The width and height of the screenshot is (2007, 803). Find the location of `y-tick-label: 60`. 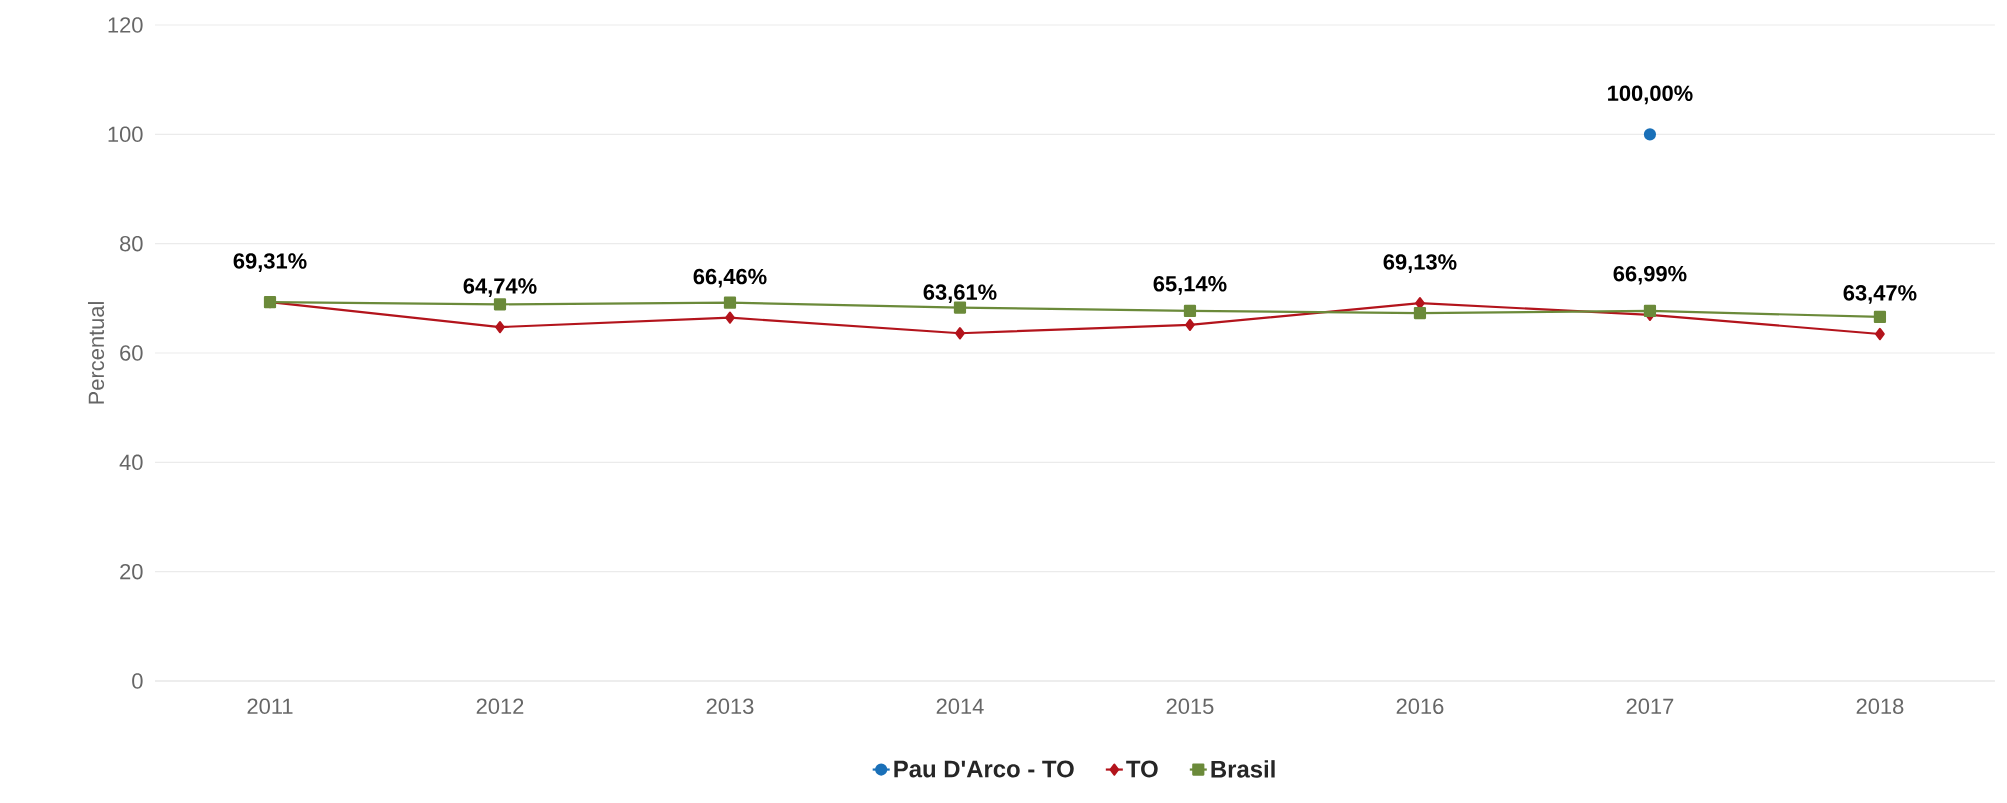

y-tick-label: 60 is located at coordinates (131, 353).